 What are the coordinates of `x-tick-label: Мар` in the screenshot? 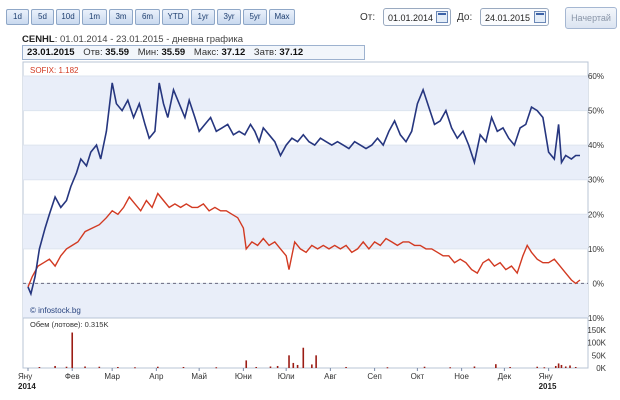 It's located at (112, 376).